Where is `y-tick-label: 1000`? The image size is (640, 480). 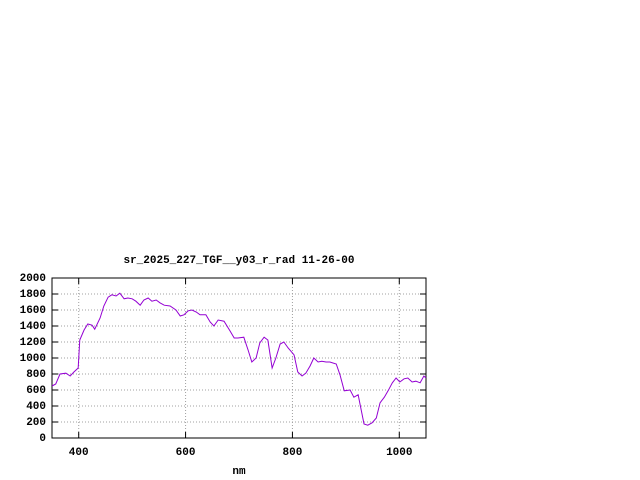 y-tick-label: 1000 is located at coordinates (33, 359).